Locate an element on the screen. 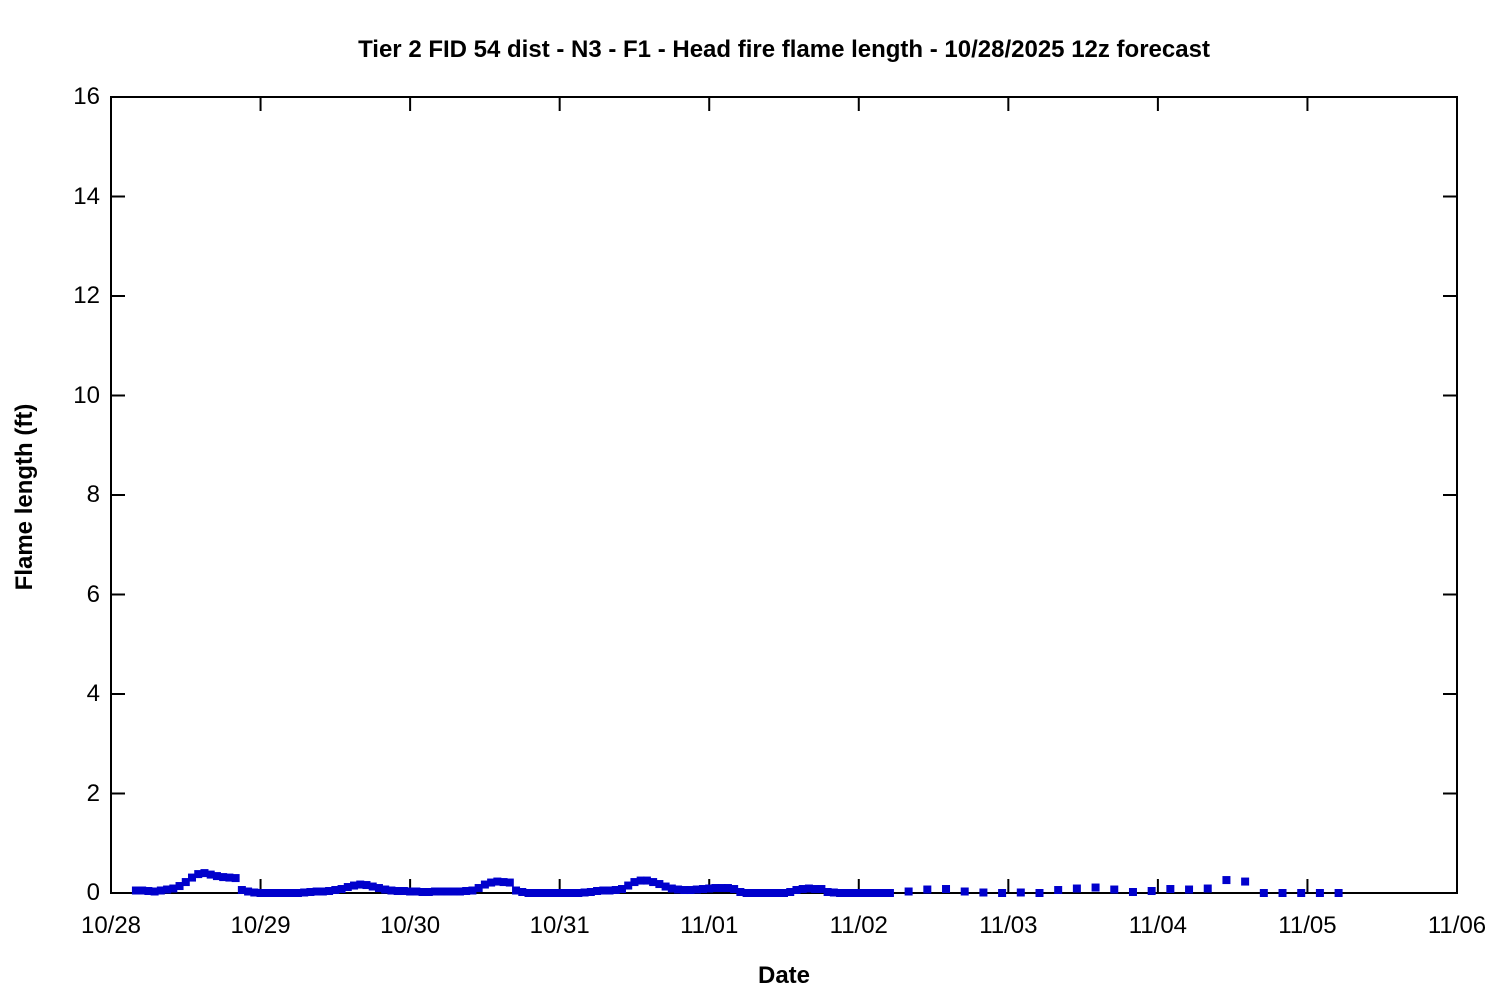 Image resolution: width=1500 pixels, height=1000 pixels. x-tick-label: 11/05 is located at coordinates (1307, 925).